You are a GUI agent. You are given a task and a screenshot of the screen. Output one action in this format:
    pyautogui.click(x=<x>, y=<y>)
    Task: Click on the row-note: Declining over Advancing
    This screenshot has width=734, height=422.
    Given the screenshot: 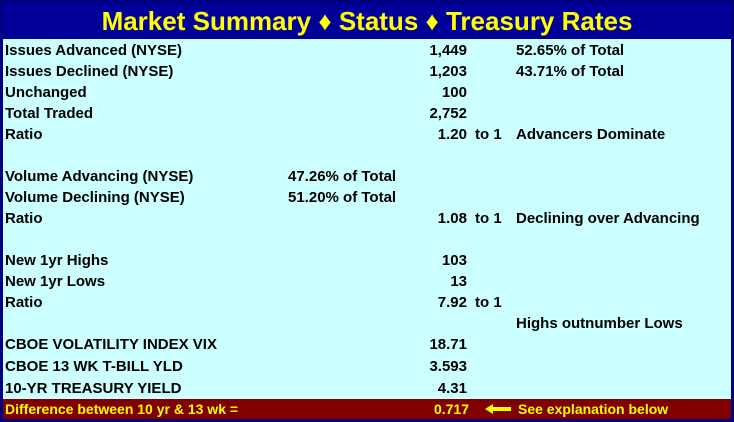 What is the action you would take?
    pyautogui.click(x=608, y=218)
    